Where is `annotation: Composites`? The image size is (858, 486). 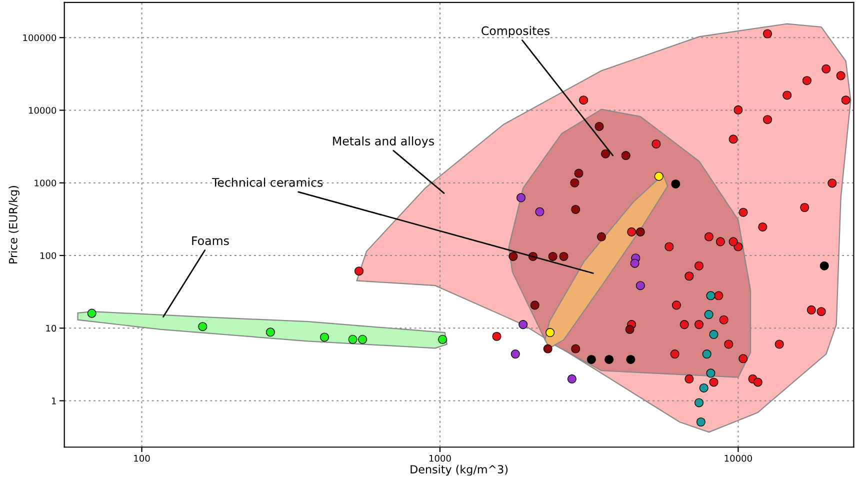 annotation: Composites is located at coordinates (516, 32).